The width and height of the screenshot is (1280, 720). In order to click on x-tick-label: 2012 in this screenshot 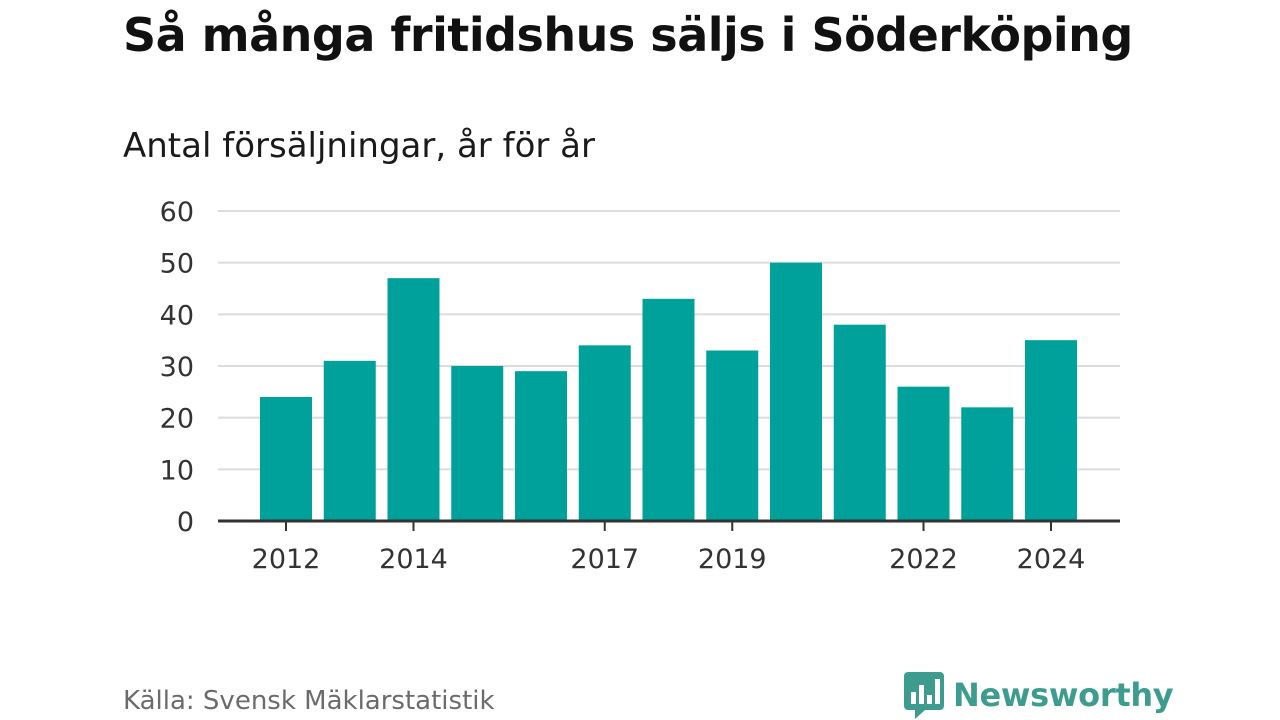, I will do `click(286, 559)`.